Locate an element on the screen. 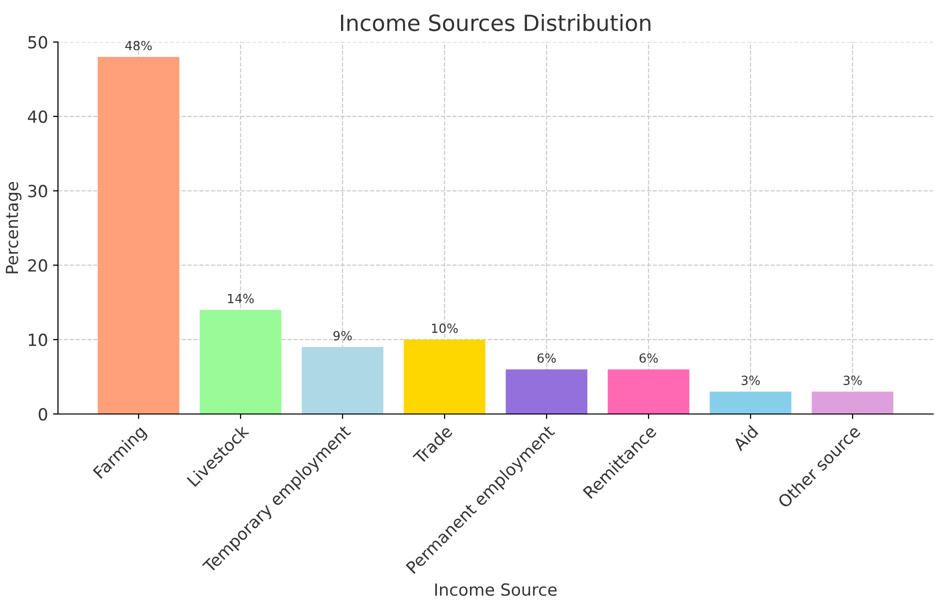 This screenshot has height=600, width=935. y-tick-label: 20 is located at coordinates (38, 265).